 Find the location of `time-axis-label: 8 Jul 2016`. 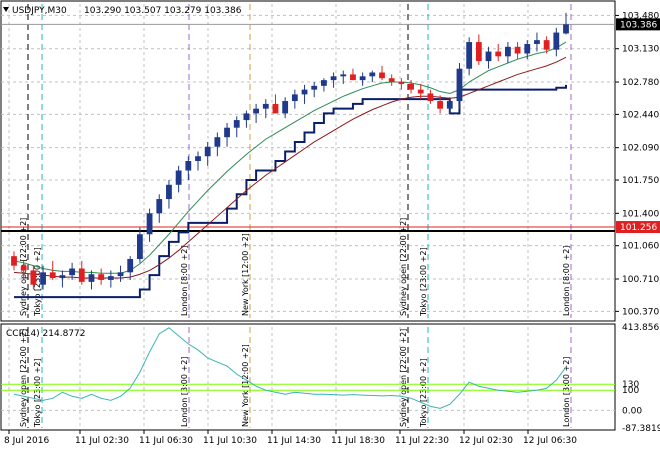

time-axis-label: 8 Jul 2016 is located at coordinates (26, 441).